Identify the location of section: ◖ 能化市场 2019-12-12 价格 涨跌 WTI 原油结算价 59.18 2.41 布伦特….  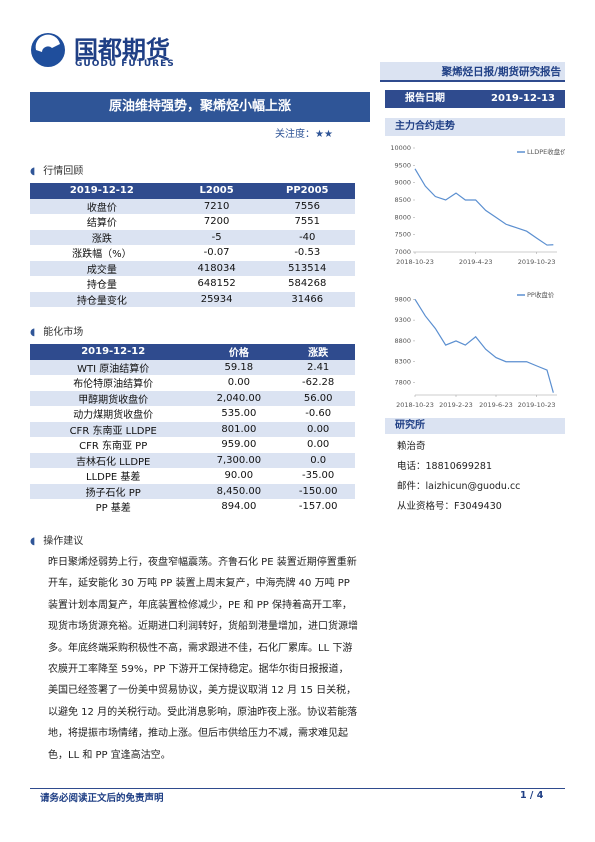
(192, 419).